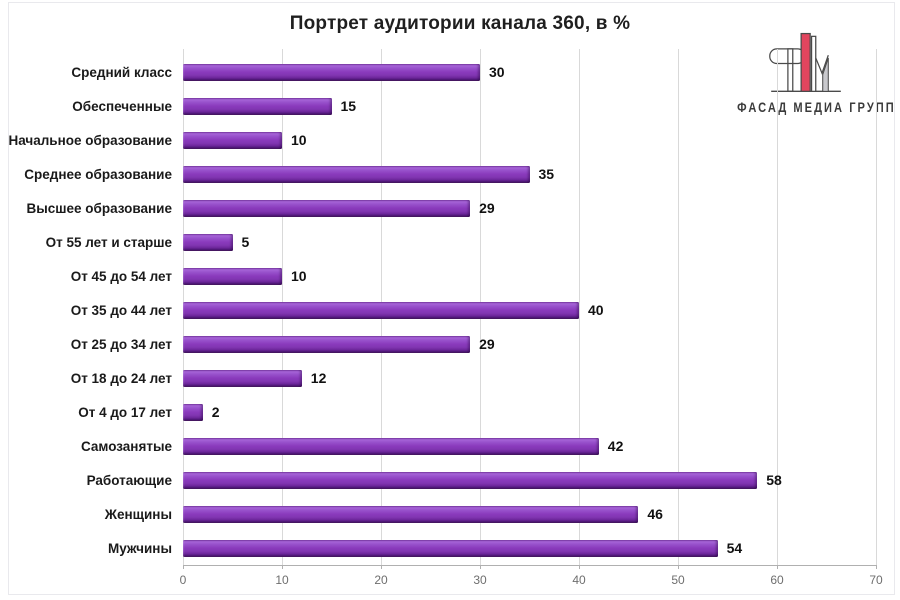  Describe the element at coordinates (98, 174) in the screenshot. I see `category-label: Среднее образование` at that location.